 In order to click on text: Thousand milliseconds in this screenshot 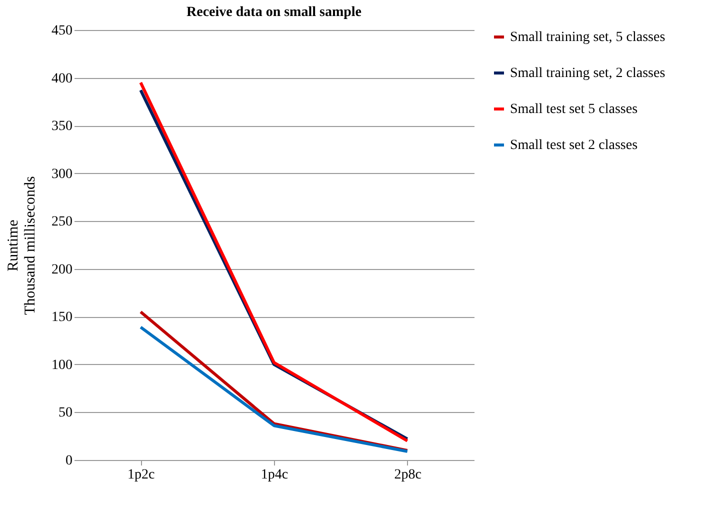, I will do `click(30, 245)`.